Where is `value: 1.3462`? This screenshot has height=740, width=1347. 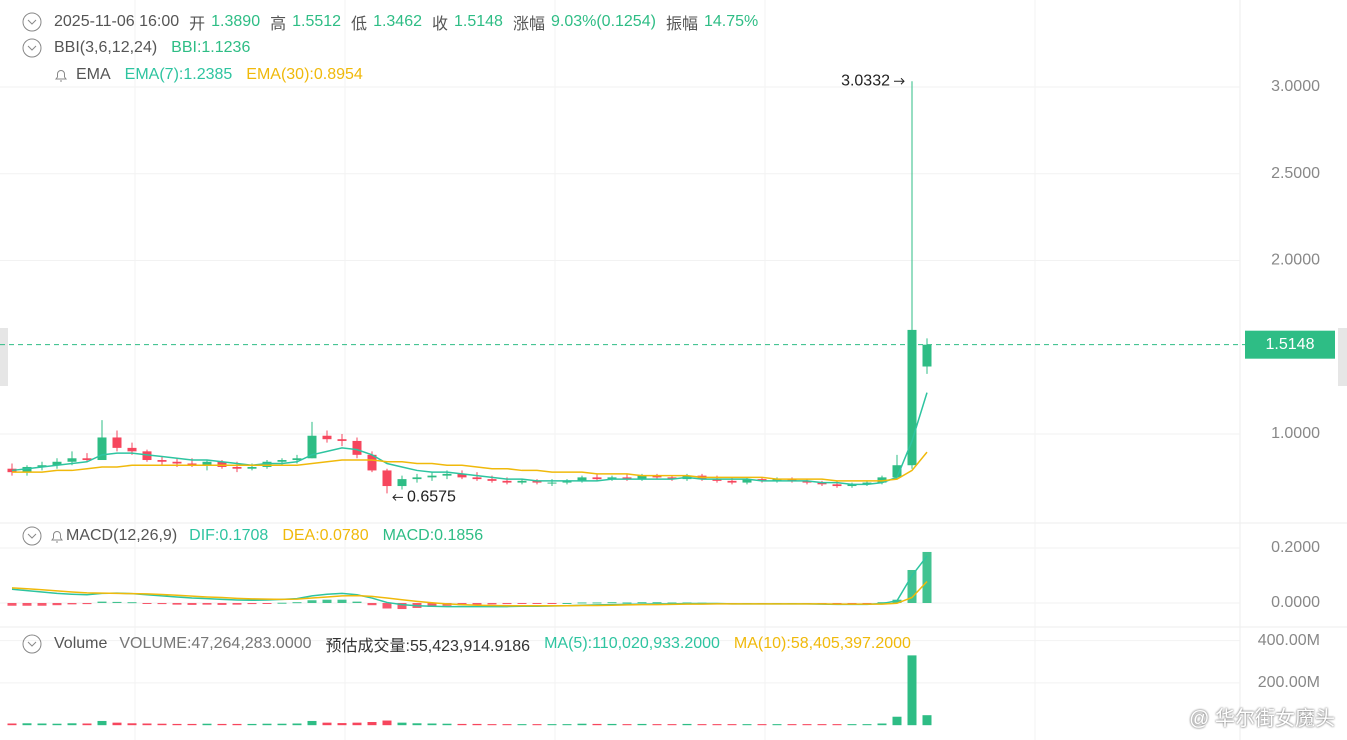
value: 1.3462 is located at coordinates (397, 21).